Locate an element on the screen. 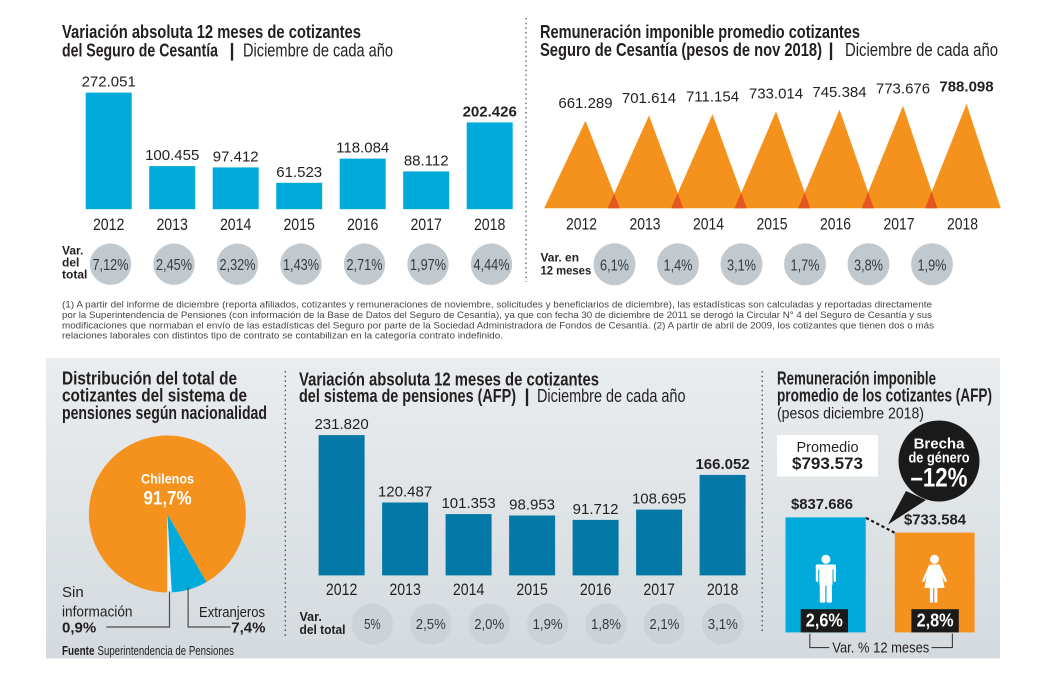 Image resolution: width=1051 pixels, height=675 pixels. svg-text: Promedio is located at coordinates (828, 447).